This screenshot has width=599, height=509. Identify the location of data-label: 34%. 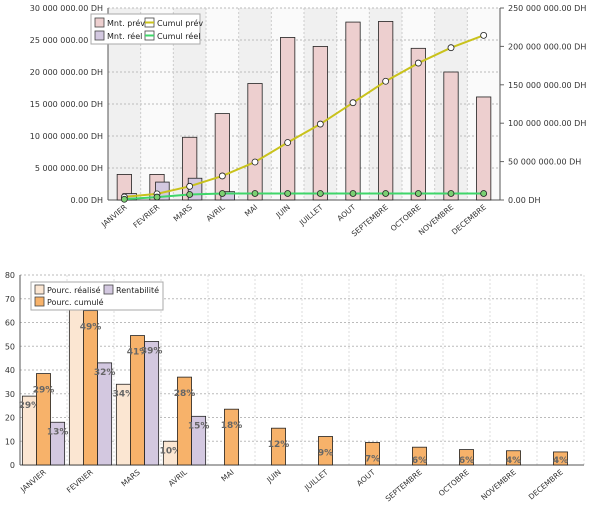
(124, 394).